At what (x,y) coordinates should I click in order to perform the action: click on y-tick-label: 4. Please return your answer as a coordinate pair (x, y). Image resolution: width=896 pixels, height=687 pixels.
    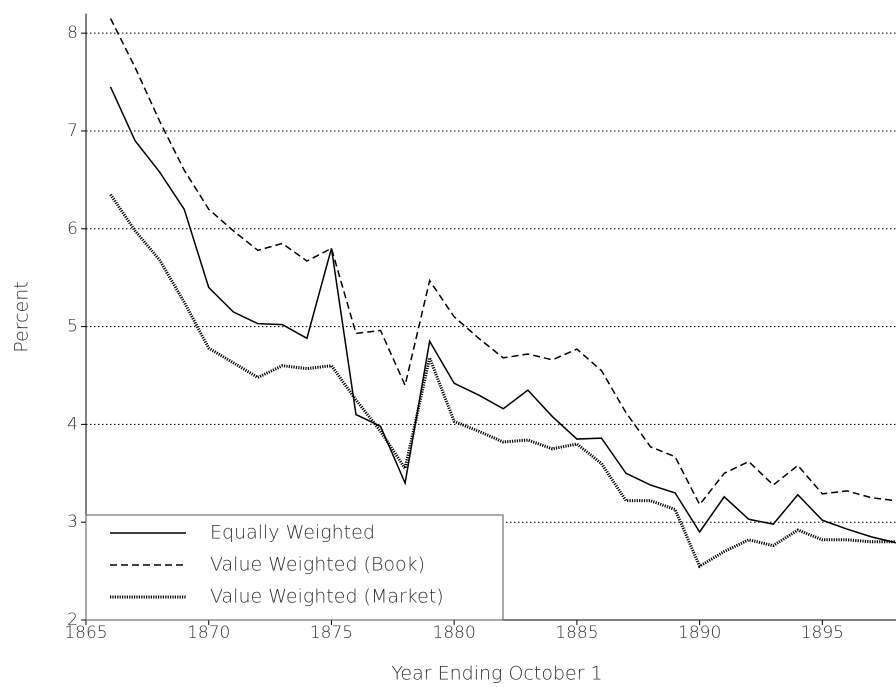
    Looking at the image, I should click on (72, 424).